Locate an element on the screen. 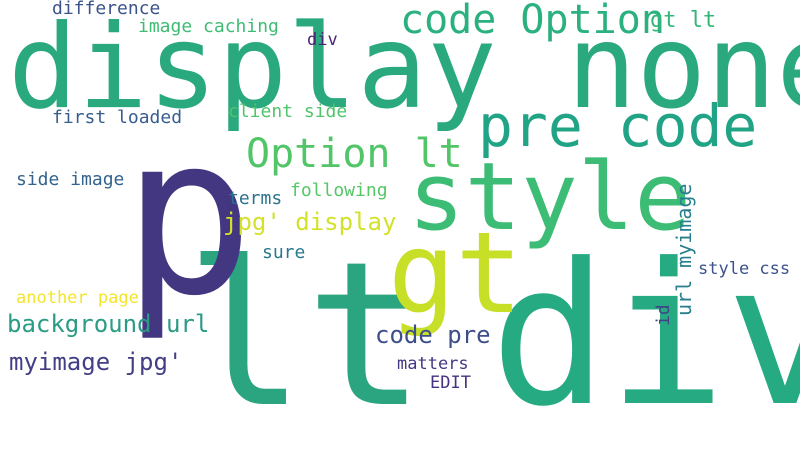 Image resolution: width=800 pixels, height=452 pixels. word-edit: EDIT is located at coordinates (450, 383).